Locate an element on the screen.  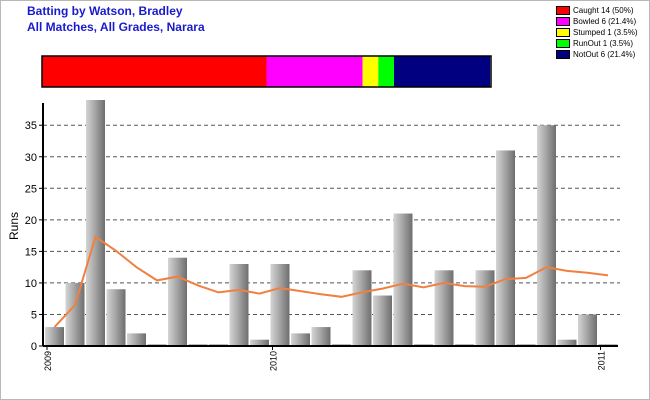
legend-label: Stumped 1 (3.5%) is located at coordinates (605, 32).